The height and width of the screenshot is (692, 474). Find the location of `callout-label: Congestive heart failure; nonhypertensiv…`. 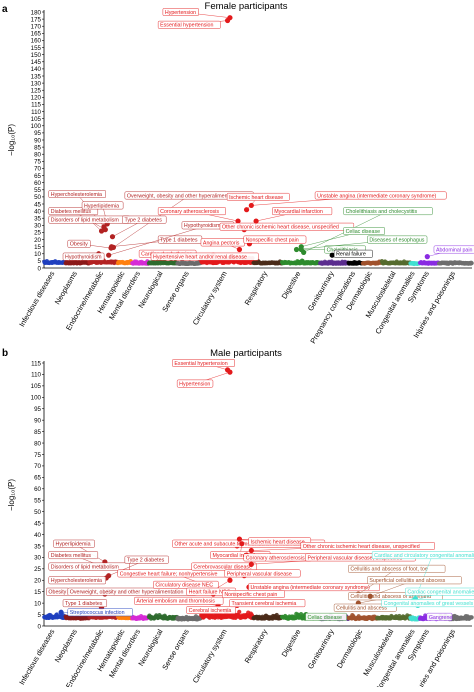

callout-label: Congestive heart failure; nonhypertensiv… is located at coordinates (169, 574).